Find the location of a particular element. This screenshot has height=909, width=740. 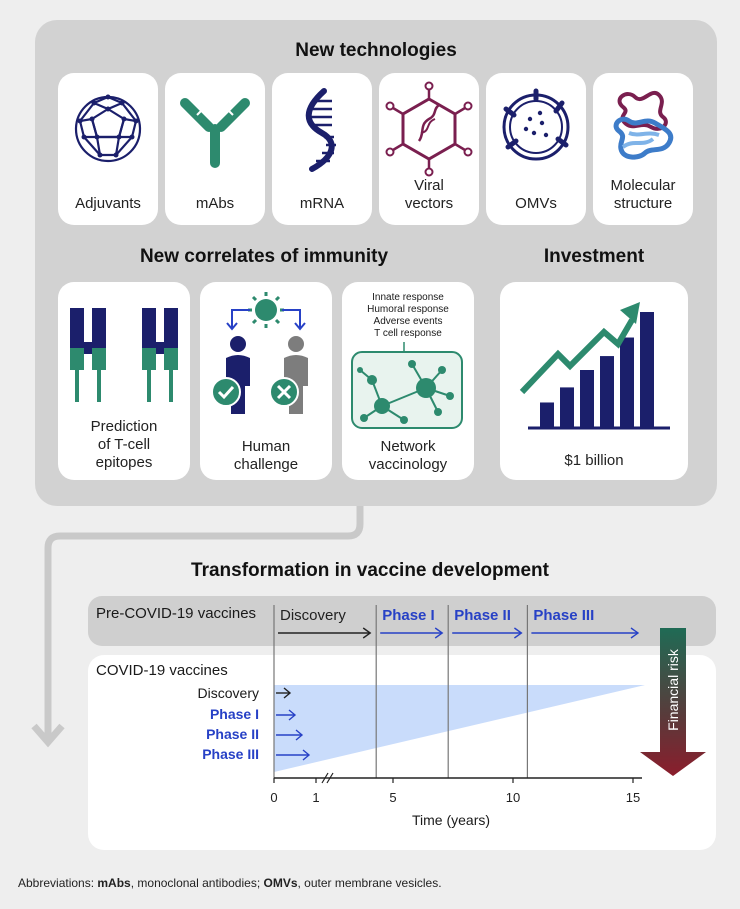

investment-label: $1 billion is located at coordinates (594, 460).